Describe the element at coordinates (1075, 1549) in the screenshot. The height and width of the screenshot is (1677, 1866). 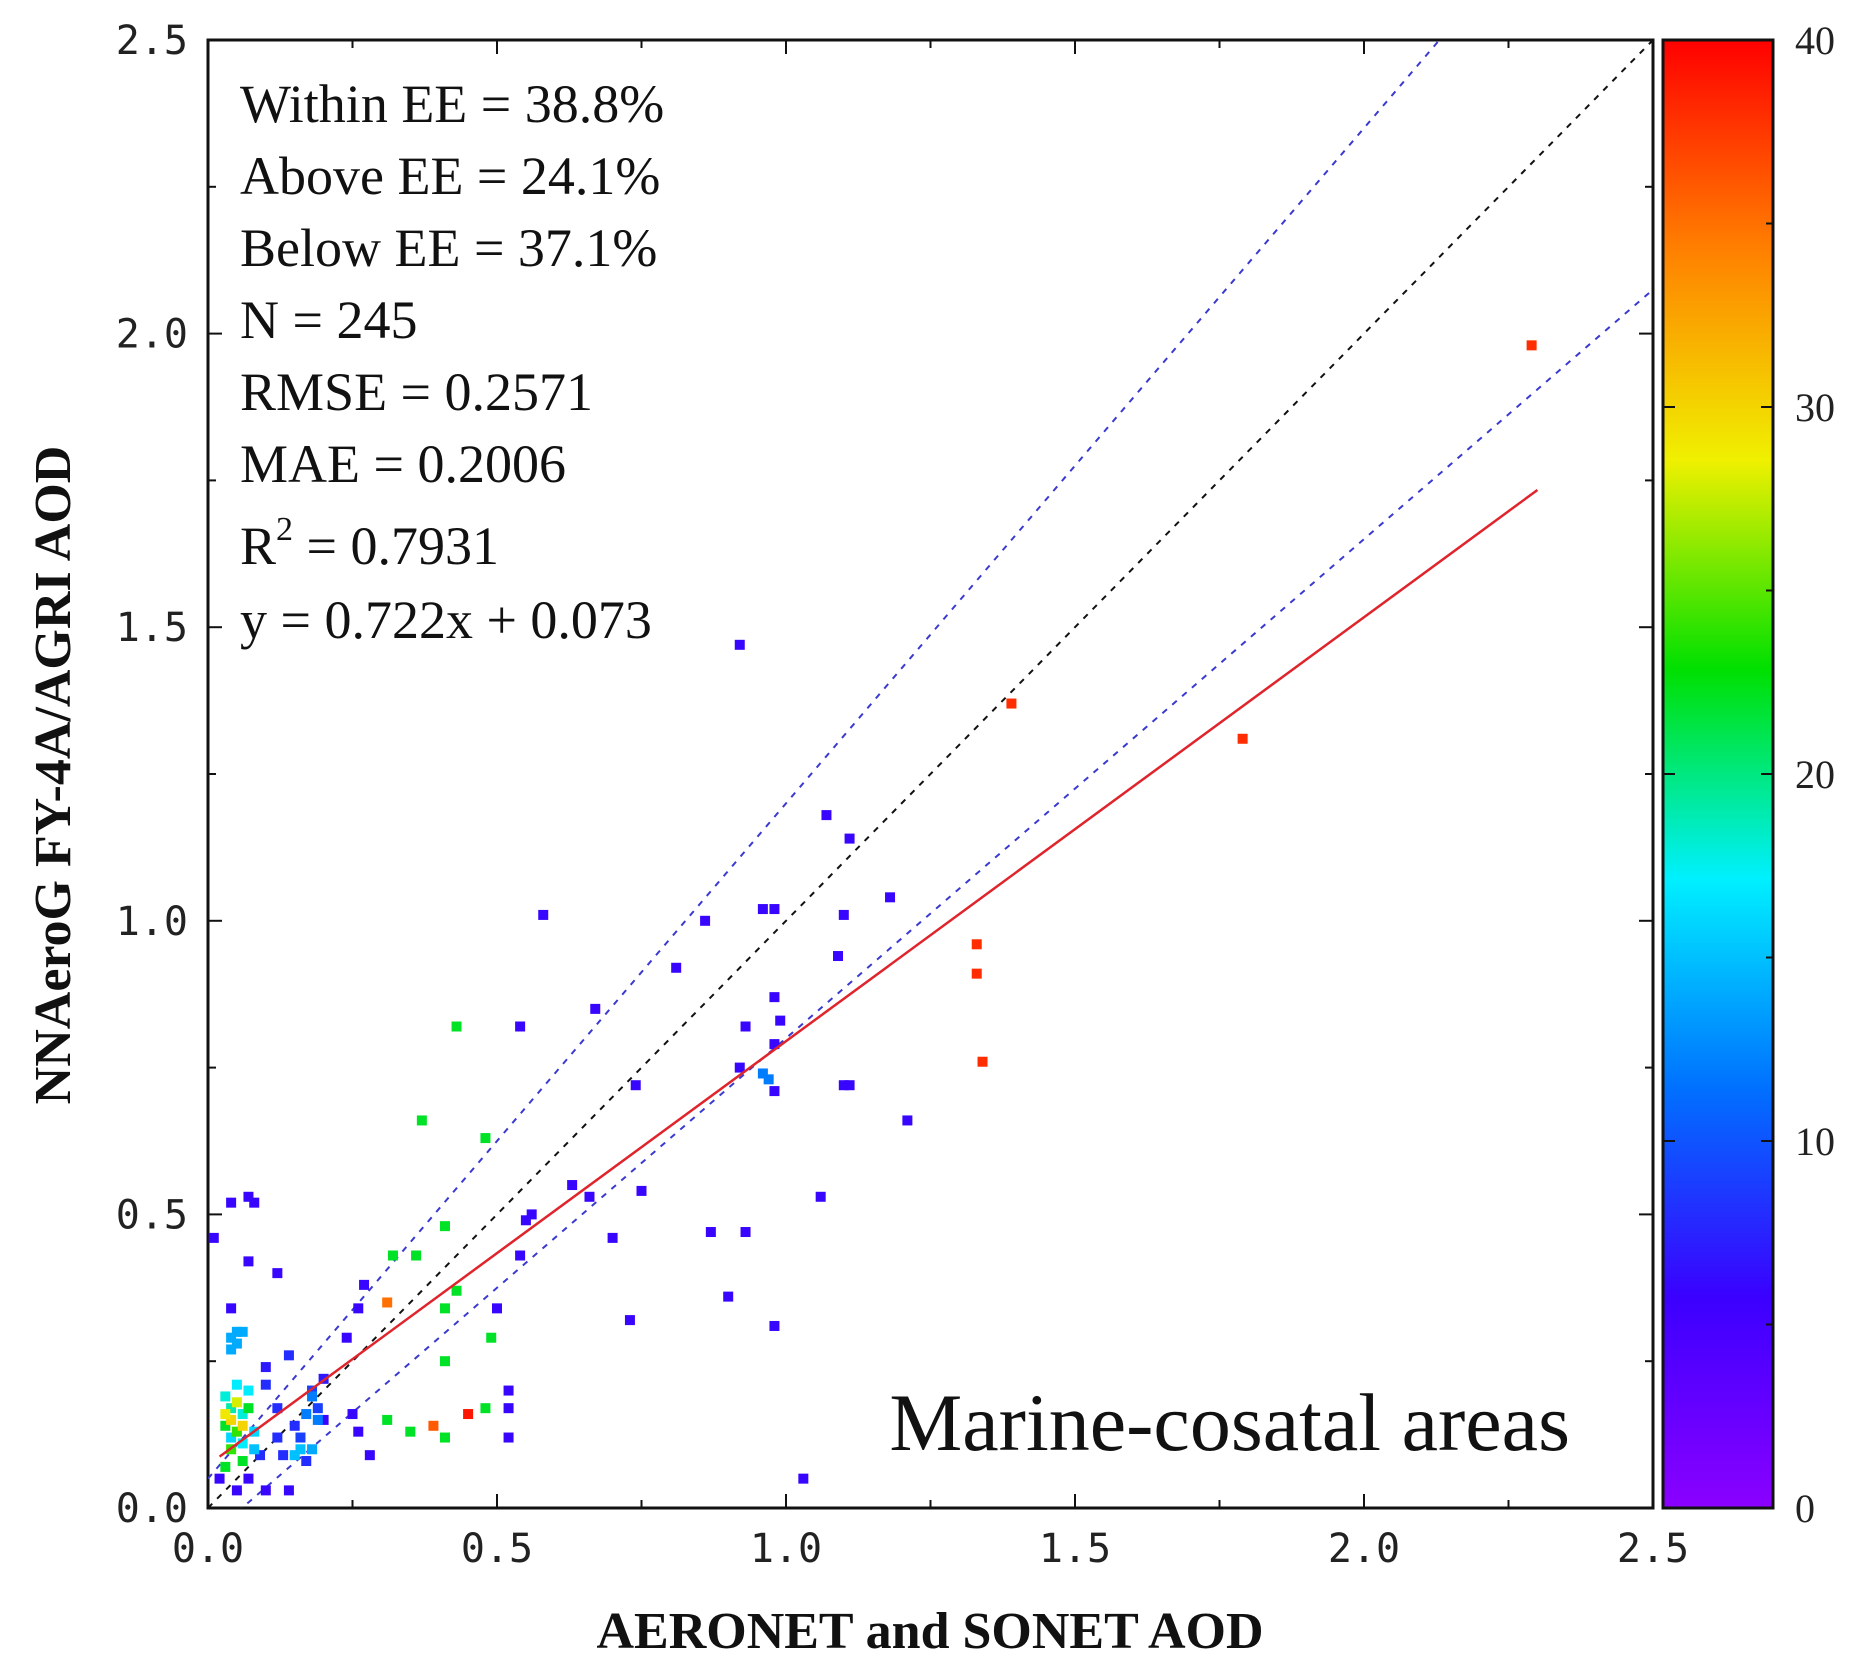
I see `x-tick-label: 1.5` at that location.